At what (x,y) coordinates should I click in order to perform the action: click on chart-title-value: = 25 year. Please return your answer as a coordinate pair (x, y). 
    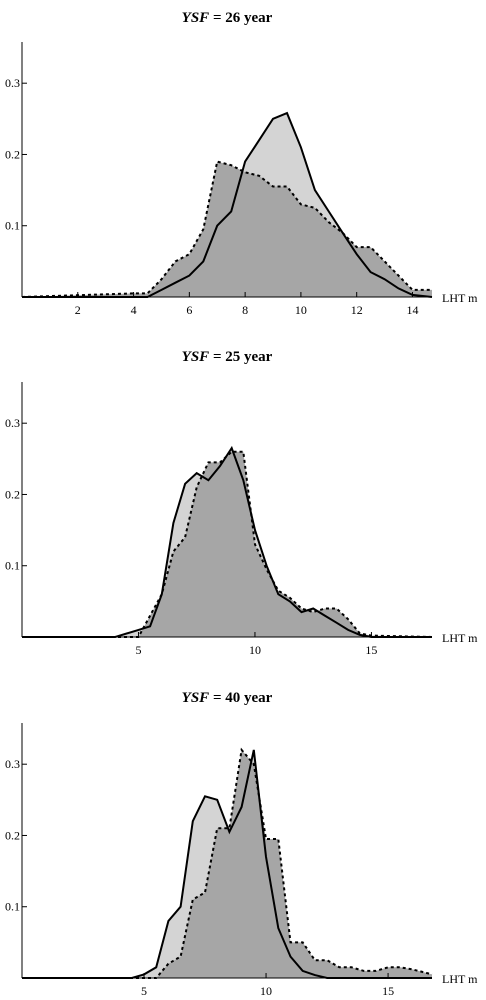
    Looking at the image, I should click on (240, 357).